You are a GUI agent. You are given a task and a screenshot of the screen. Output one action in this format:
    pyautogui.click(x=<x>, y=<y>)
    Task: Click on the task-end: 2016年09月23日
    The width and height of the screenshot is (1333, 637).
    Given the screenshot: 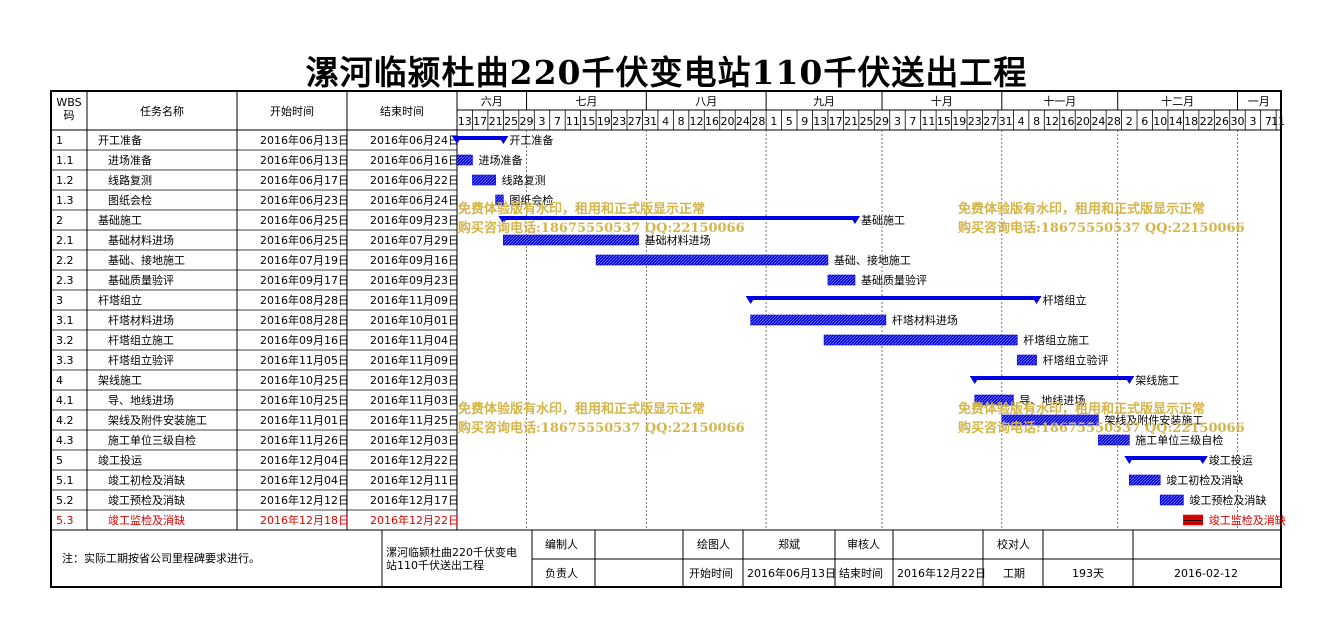 What is the action you would take?
    pyautogui.click(x=414, y=220)
    